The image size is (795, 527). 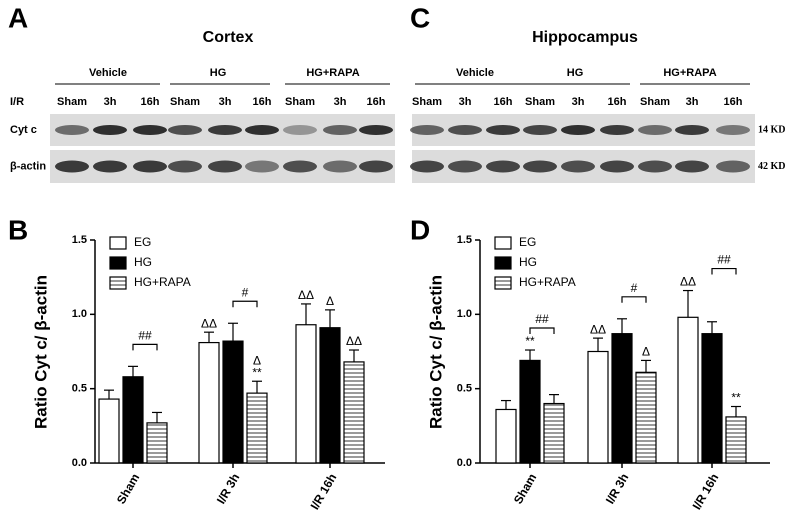 What do you see at coordinates (23, 130) in the screenshot?
I see `row-label: Cyt c` at bounding box center [23, 130].